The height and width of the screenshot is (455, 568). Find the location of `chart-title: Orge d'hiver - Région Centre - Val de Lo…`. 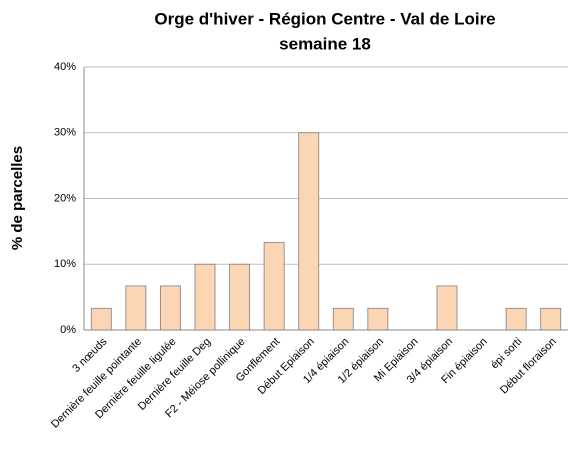

chart-title: Orge d'hiver - Région Centre - Val de Lo… is located at coordinates (324, 18).